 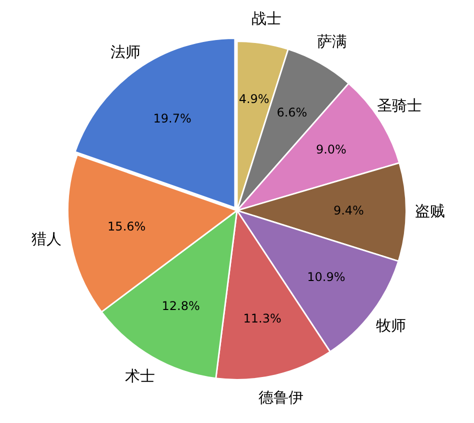 I want to click on slice-label: 牧师, so click(x=391, y=325).